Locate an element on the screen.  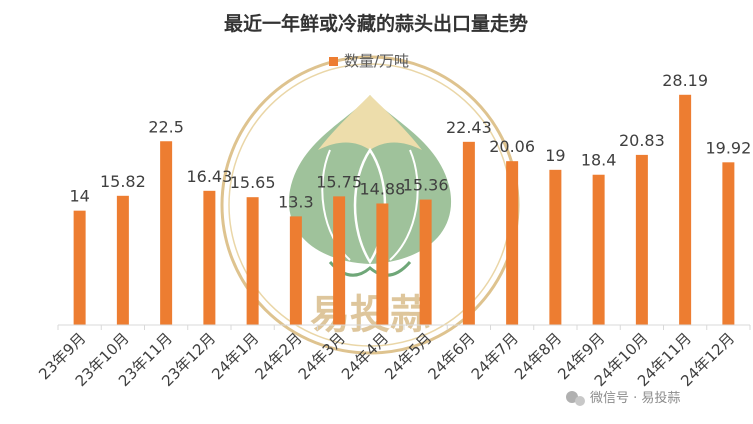
value-label: 15.82 is located at coordinates (123, 181).